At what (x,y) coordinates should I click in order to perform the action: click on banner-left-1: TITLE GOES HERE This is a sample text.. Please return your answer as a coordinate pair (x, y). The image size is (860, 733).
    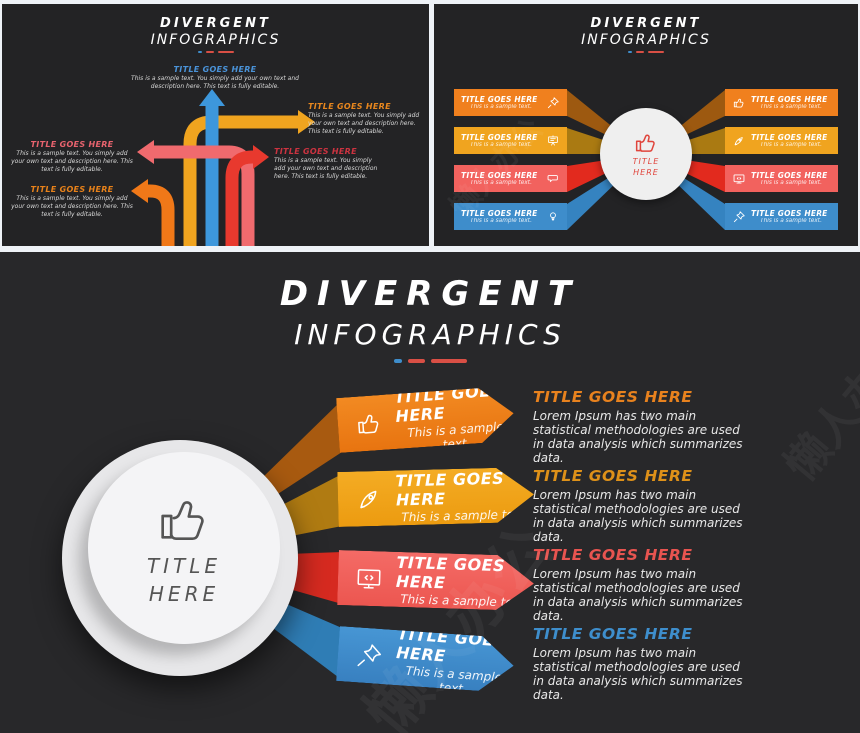
    Looking at the image, I should click on (510, 102).